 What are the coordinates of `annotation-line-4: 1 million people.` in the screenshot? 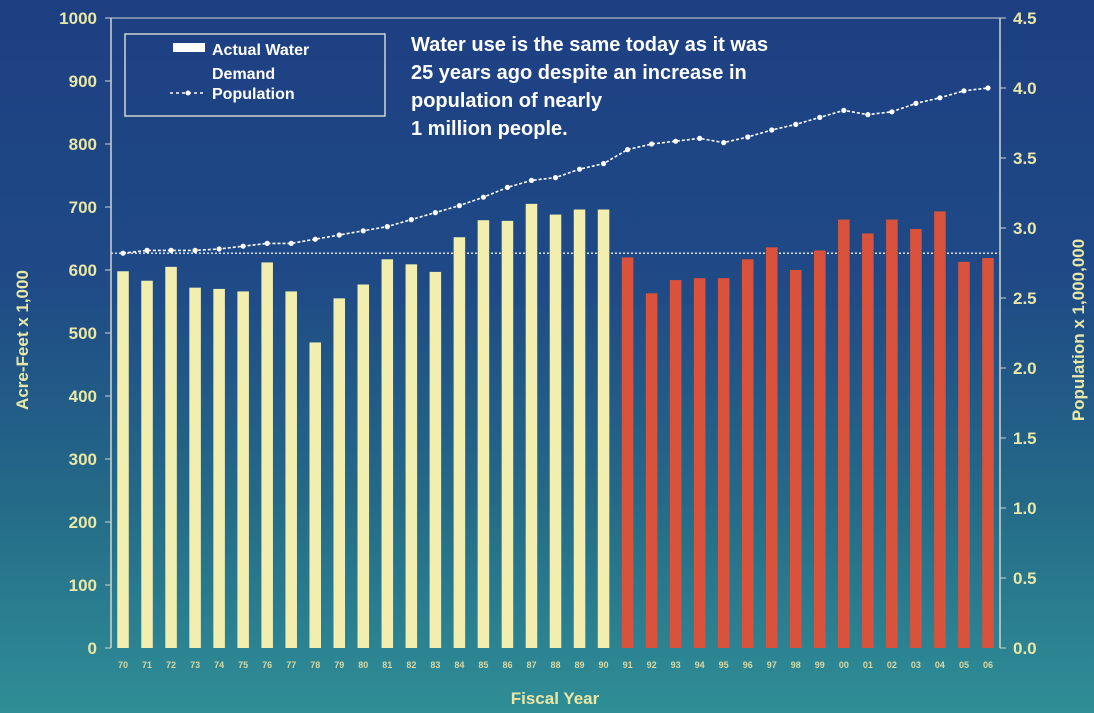 It's located at (489, 129).